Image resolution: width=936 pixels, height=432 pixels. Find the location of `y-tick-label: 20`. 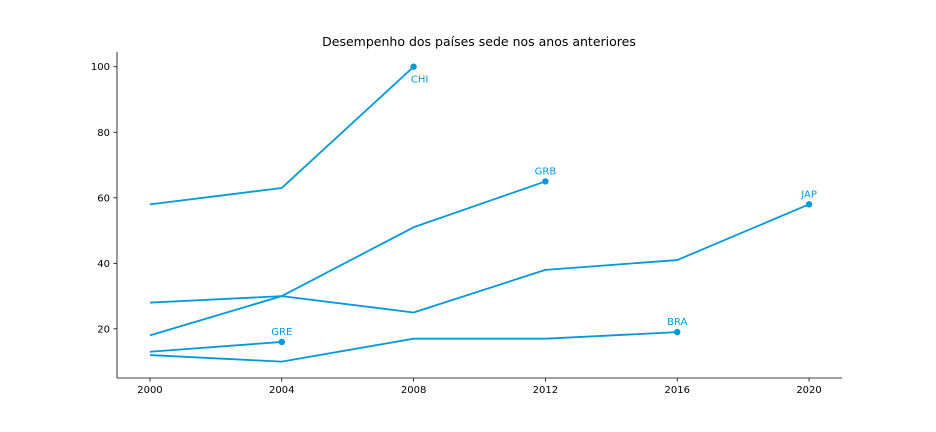

y-tick-label: 20 is located at coordinates (103, 329).